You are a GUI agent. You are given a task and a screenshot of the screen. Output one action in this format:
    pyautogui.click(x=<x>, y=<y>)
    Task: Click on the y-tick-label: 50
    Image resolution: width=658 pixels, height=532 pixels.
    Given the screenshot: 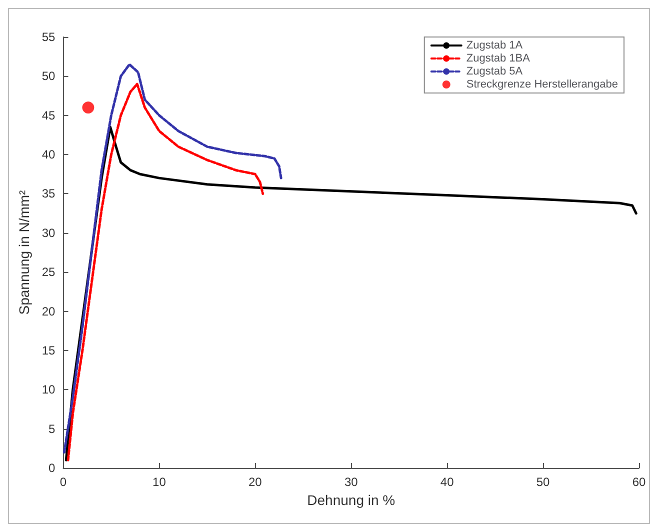 What is the action you would take?
    pyautogui.click(x=49, y=76)
    